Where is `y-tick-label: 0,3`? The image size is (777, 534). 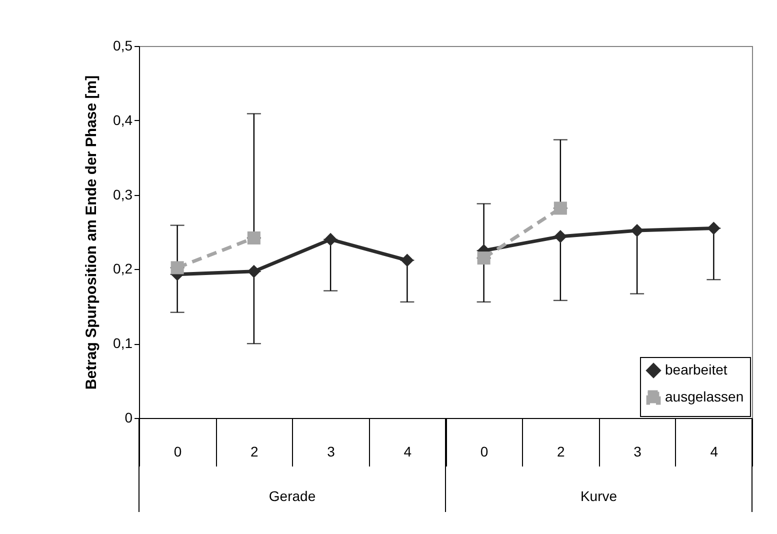 y-tick-label: 0,3 is located at coordinates (123, 194).